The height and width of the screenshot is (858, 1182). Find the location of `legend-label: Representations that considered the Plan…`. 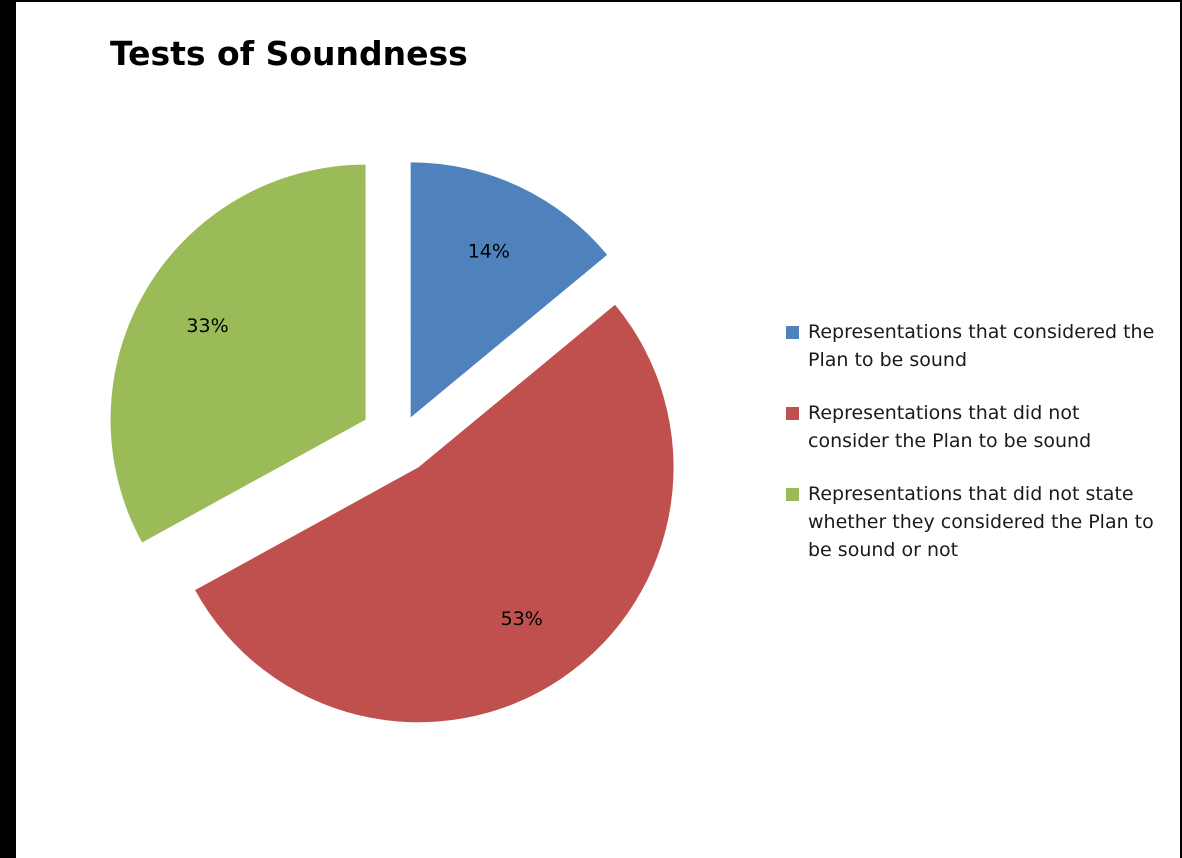

legend-label: Representations that considered the Plan… is located at coordinates (981, 346).